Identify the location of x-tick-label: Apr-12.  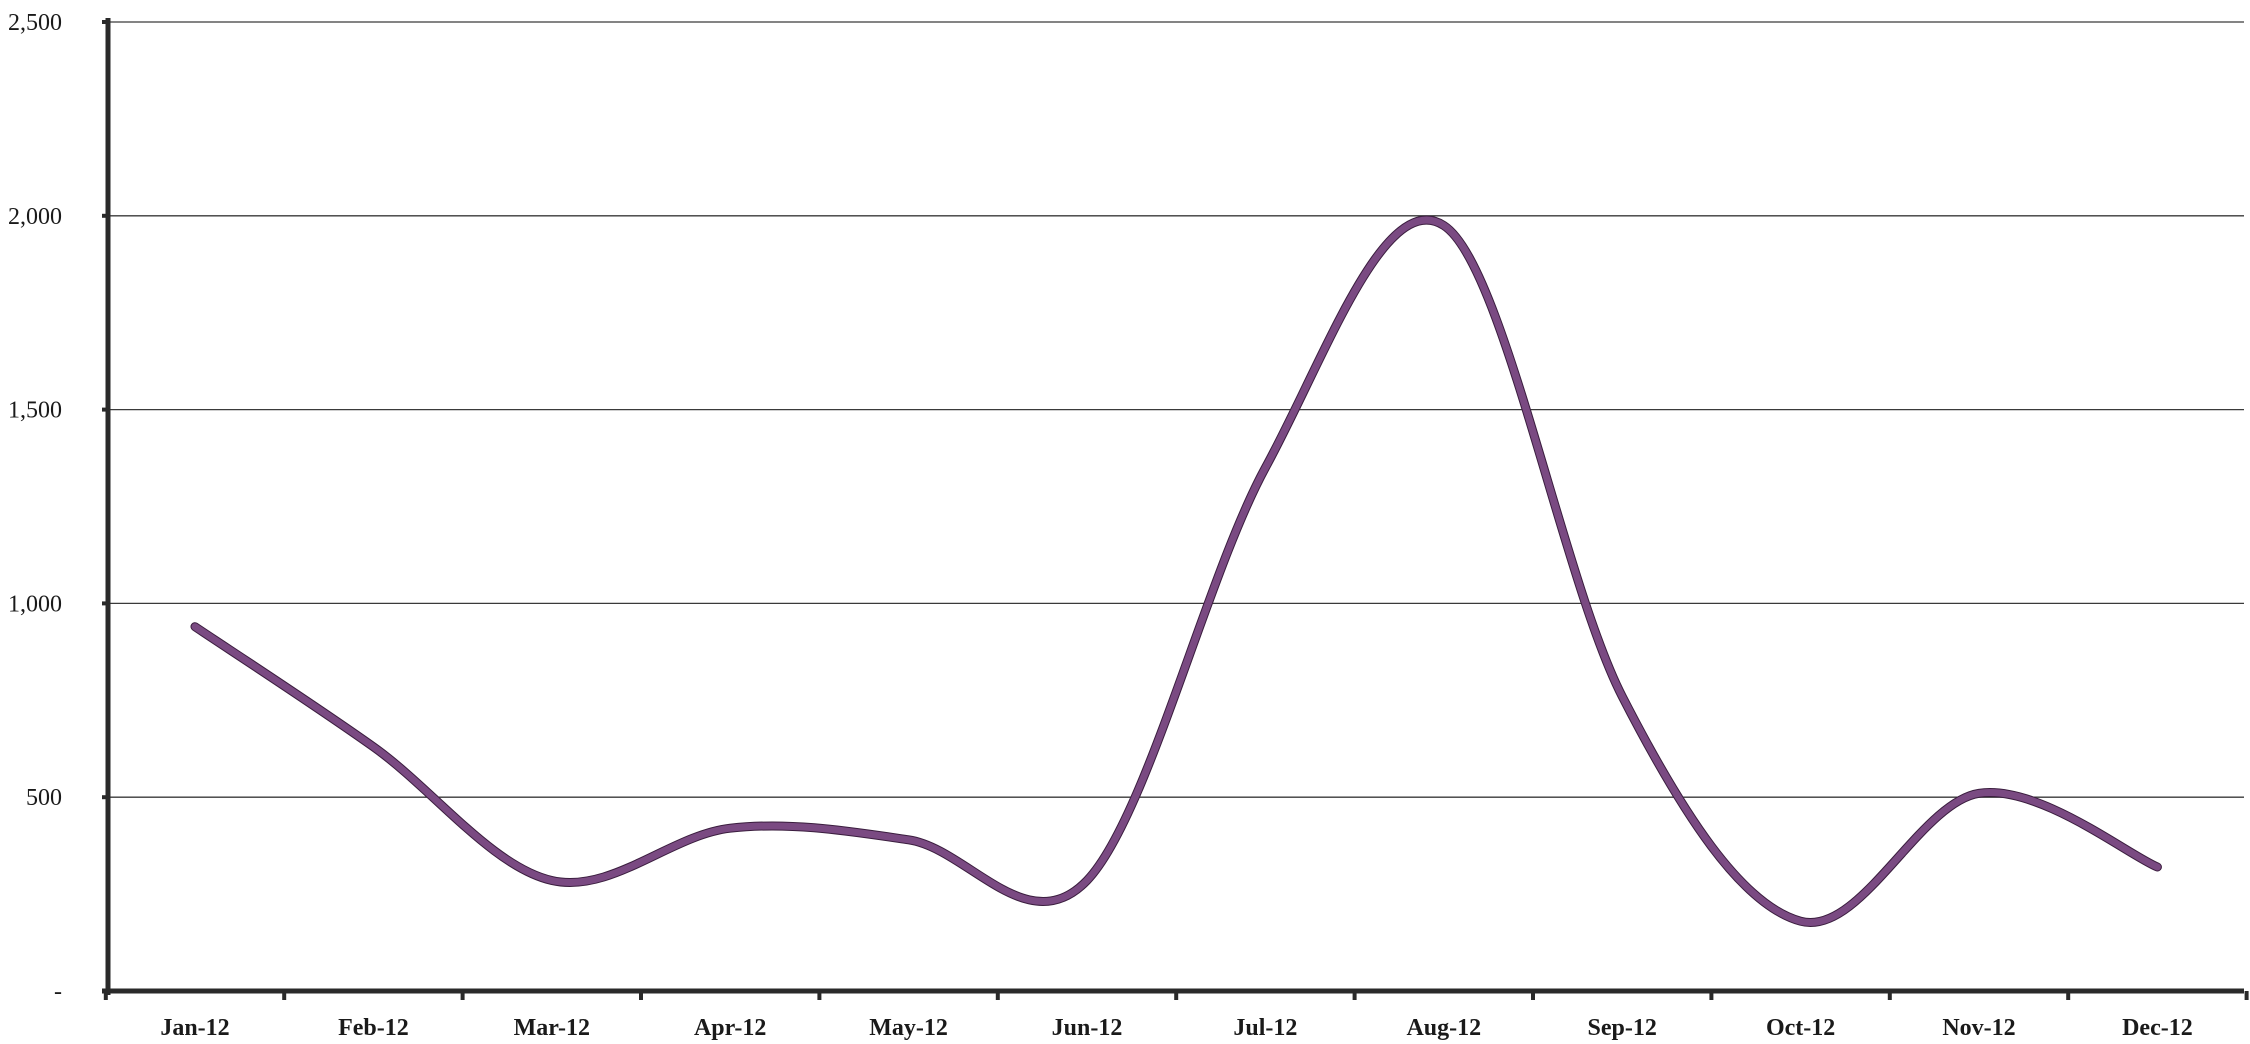
(730, 1028).